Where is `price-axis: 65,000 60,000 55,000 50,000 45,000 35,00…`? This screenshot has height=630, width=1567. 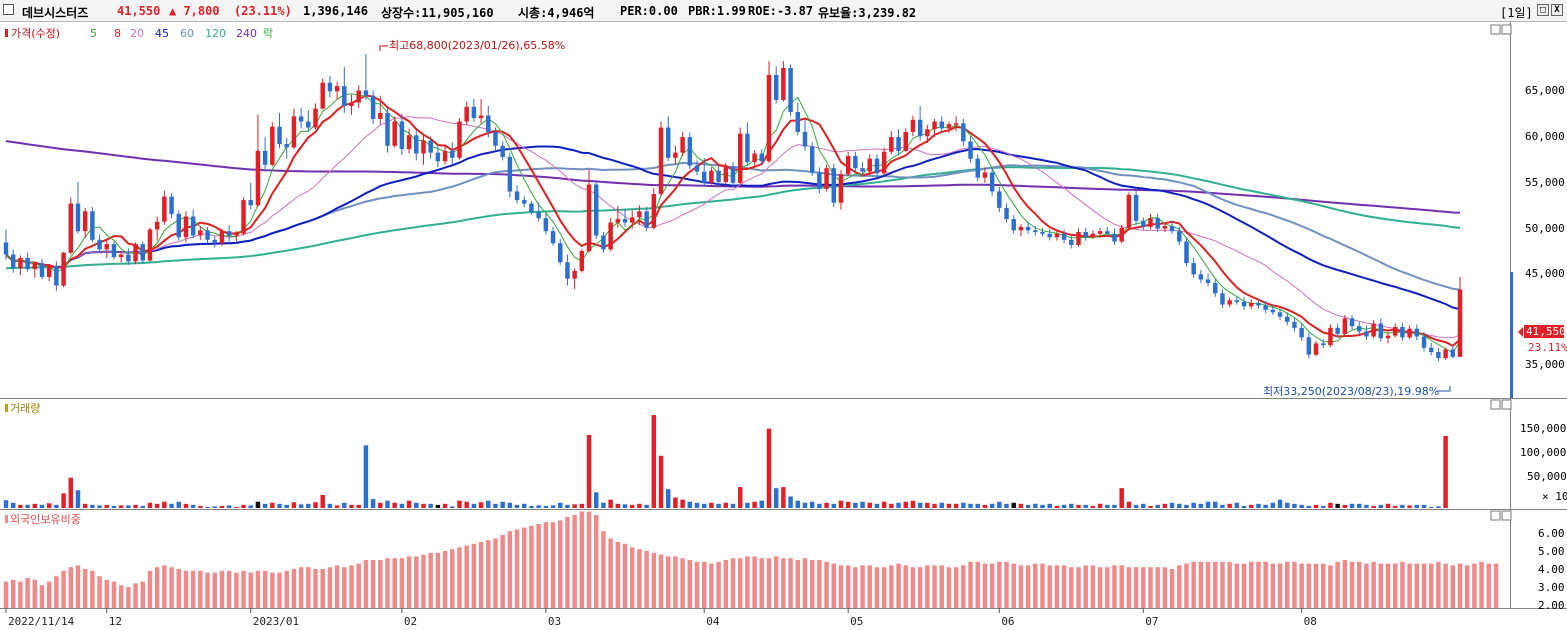
price-axis: 65,000 60,000 55,000 50,000 45,000 35,00… is located at coordinates (1545, 227).